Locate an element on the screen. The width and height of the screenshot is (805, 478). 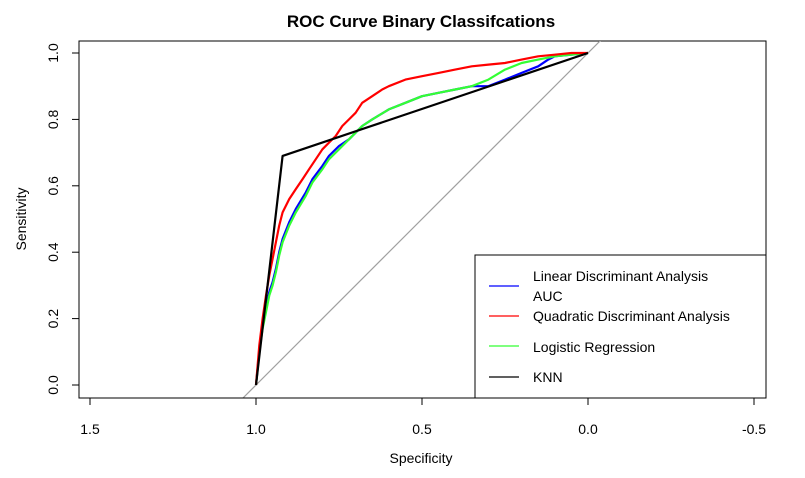
x-tick-label: 1.5 is located at coordinates (90, 429).